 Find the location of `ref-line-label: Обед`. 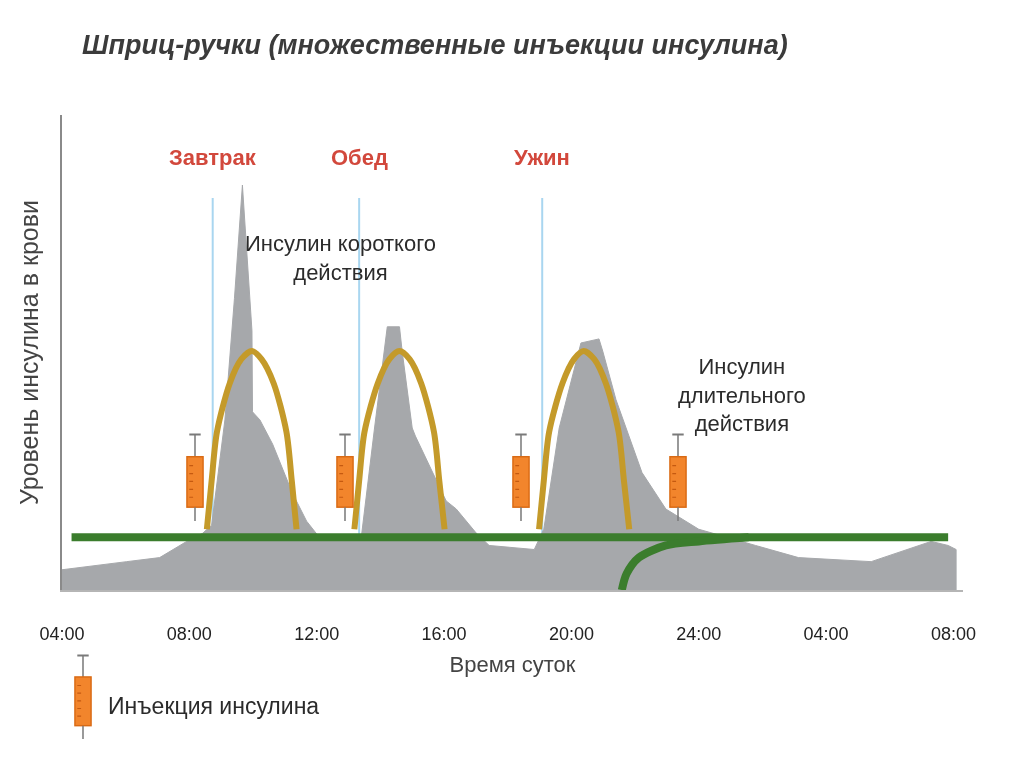

ref-line-label: Обед is located at coordinates (359, 157).